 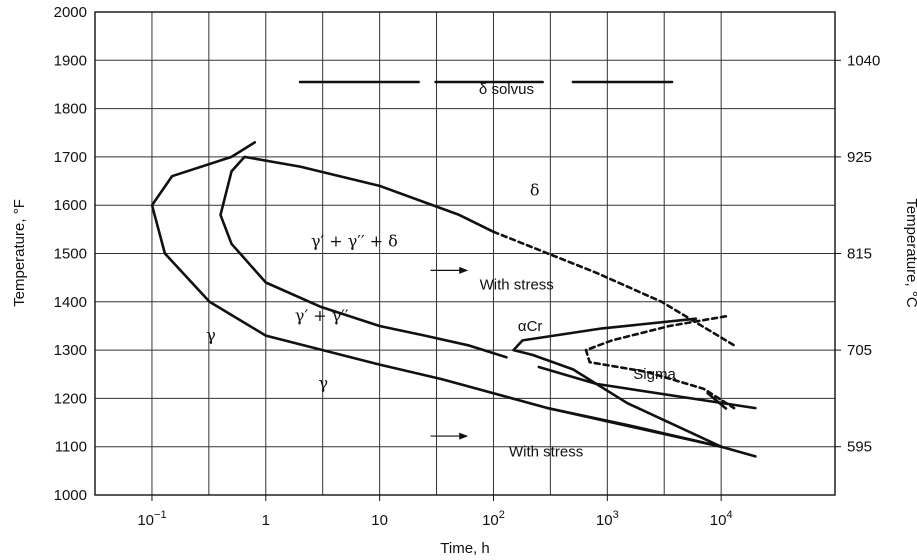 What do you see at coordinates (151, 519) in the screenshot?
I see `x-tick-label: 10⁻¹` at bounding box center [151, 519].